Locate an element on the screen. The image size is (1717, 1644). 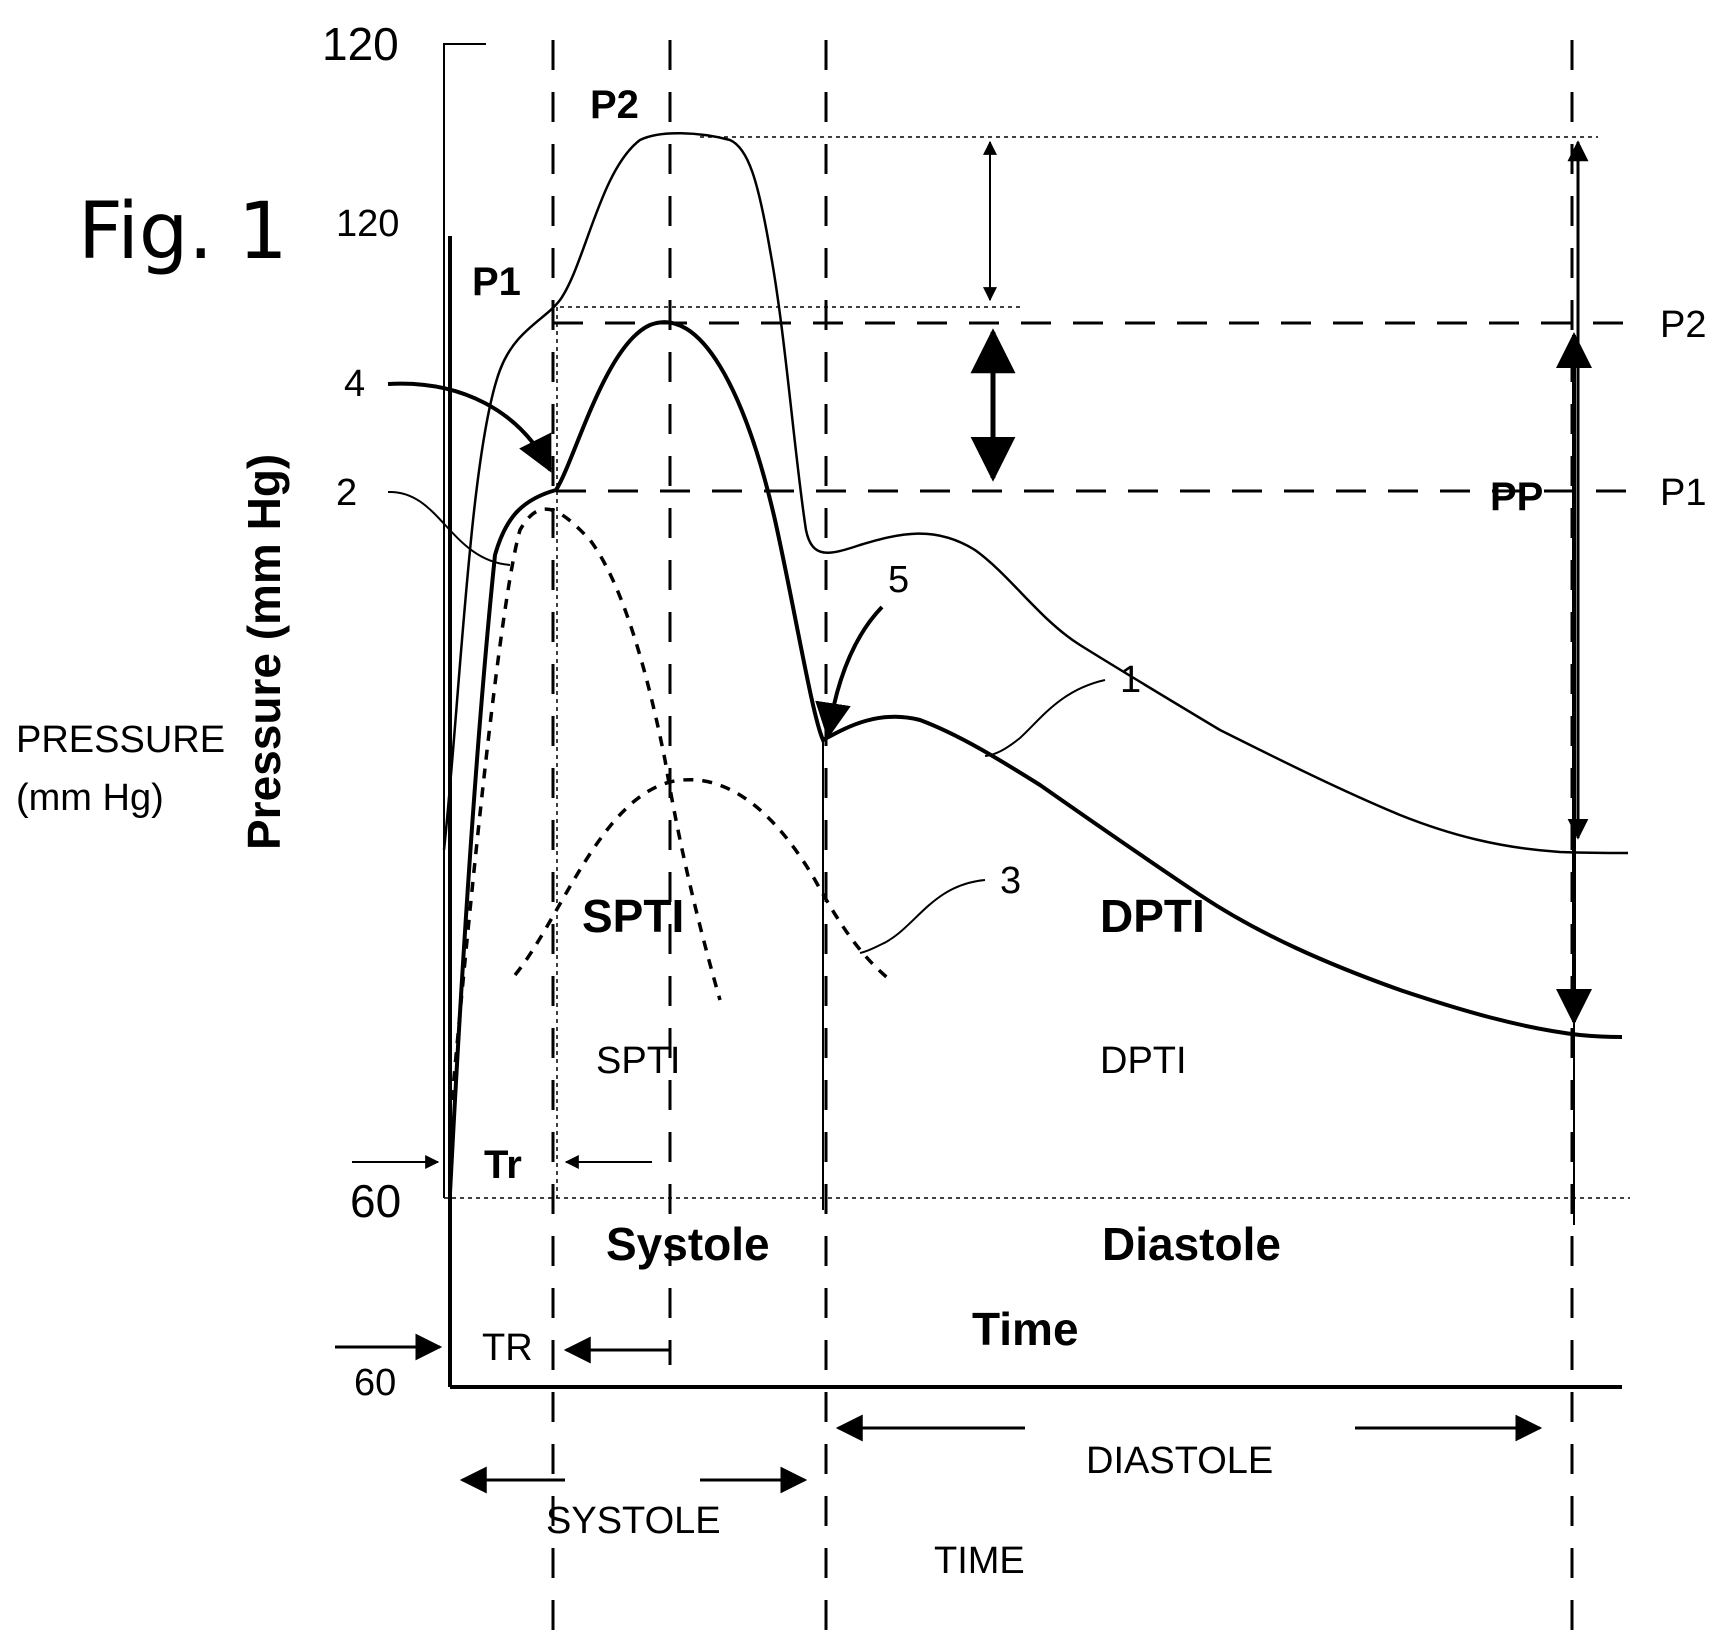
systole-bold-label: Systole is located at coordinates (688, 1244).